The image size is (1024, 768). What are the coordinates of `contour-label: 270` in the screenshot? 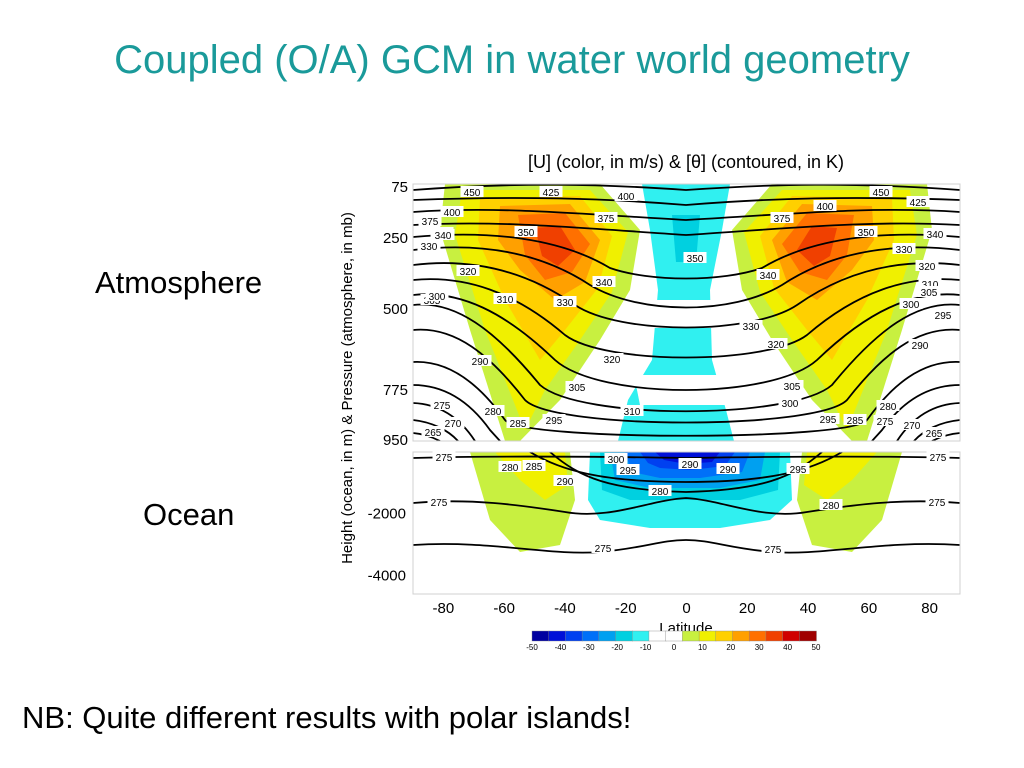 It's located at (912, 426).